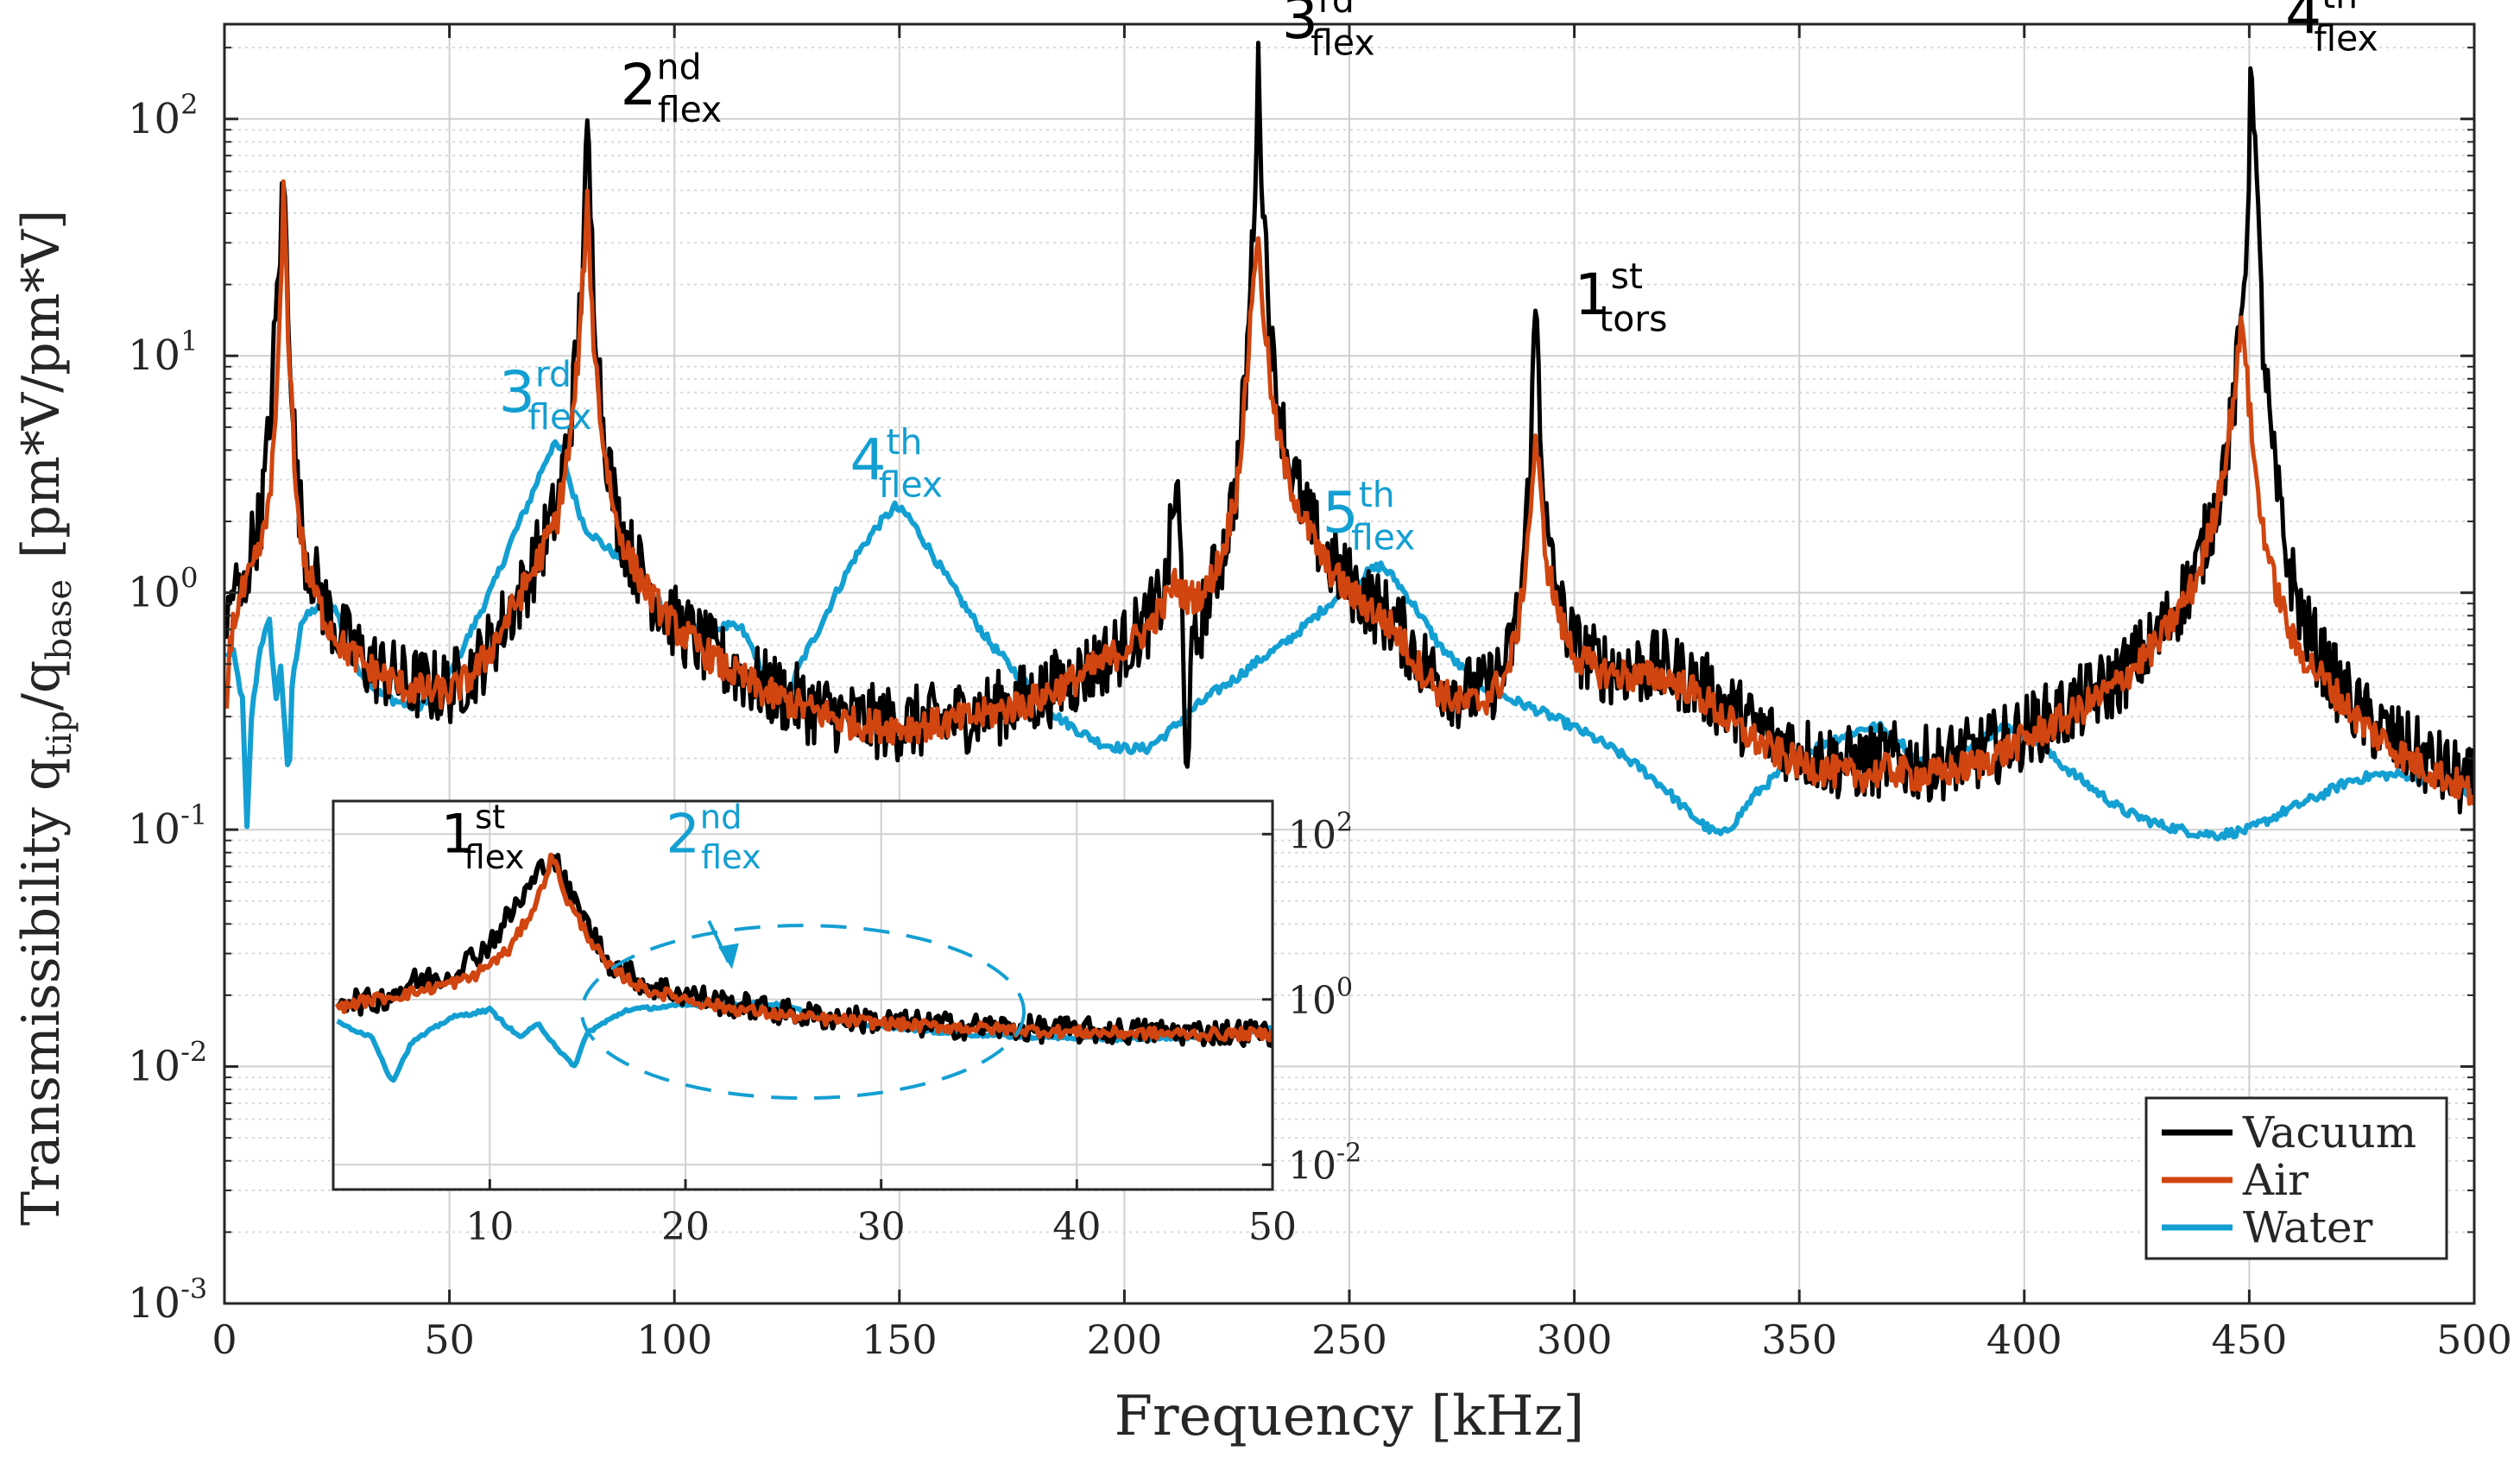 Image resolution: width=2520 pixels, height=1464 pixels. Describe the element at coordinates (2275, 1180) in the screenshot. I see `legend-label-air: Air` at that location.